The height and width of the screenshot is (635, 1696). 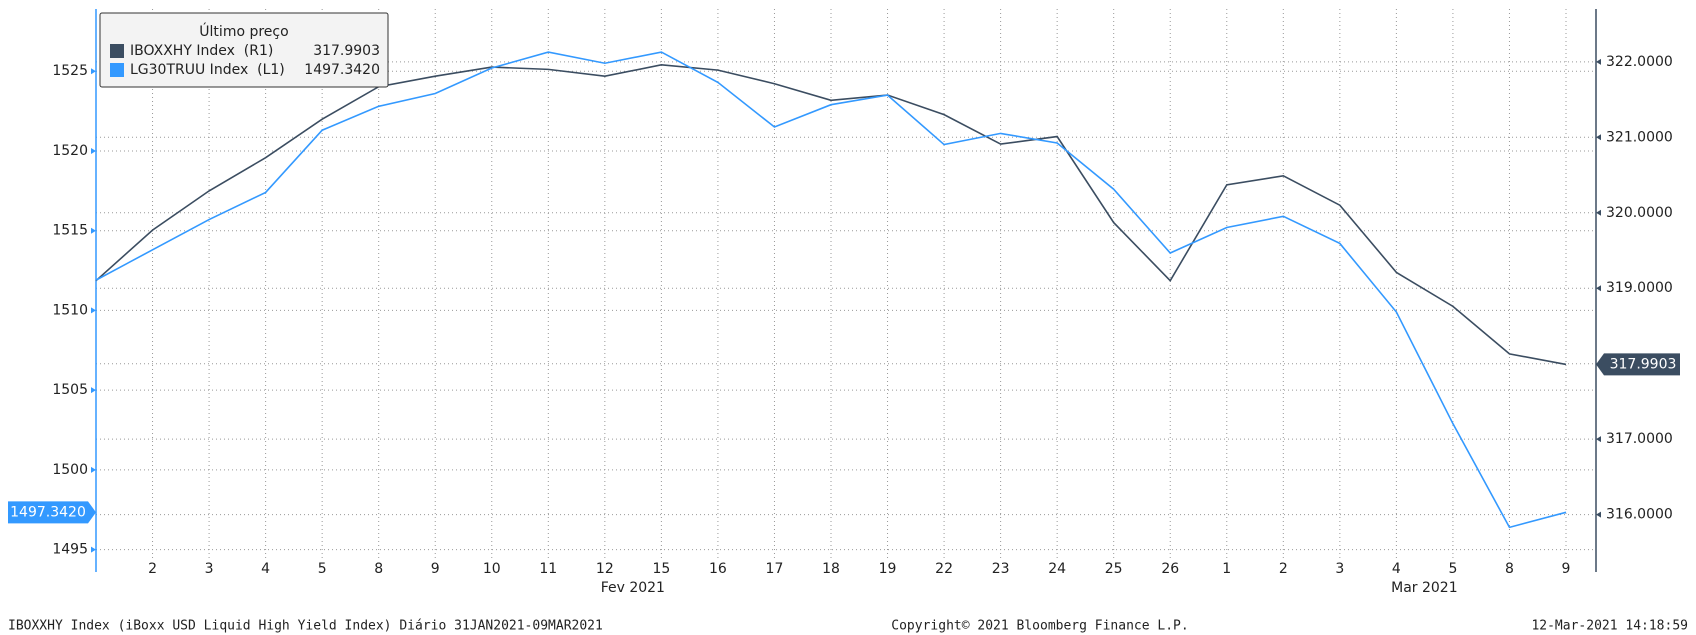 What do you see at coordinates (944, 569) in the screenshot?
I see `x-tick-label: 22` at bounding box center [944, 569].